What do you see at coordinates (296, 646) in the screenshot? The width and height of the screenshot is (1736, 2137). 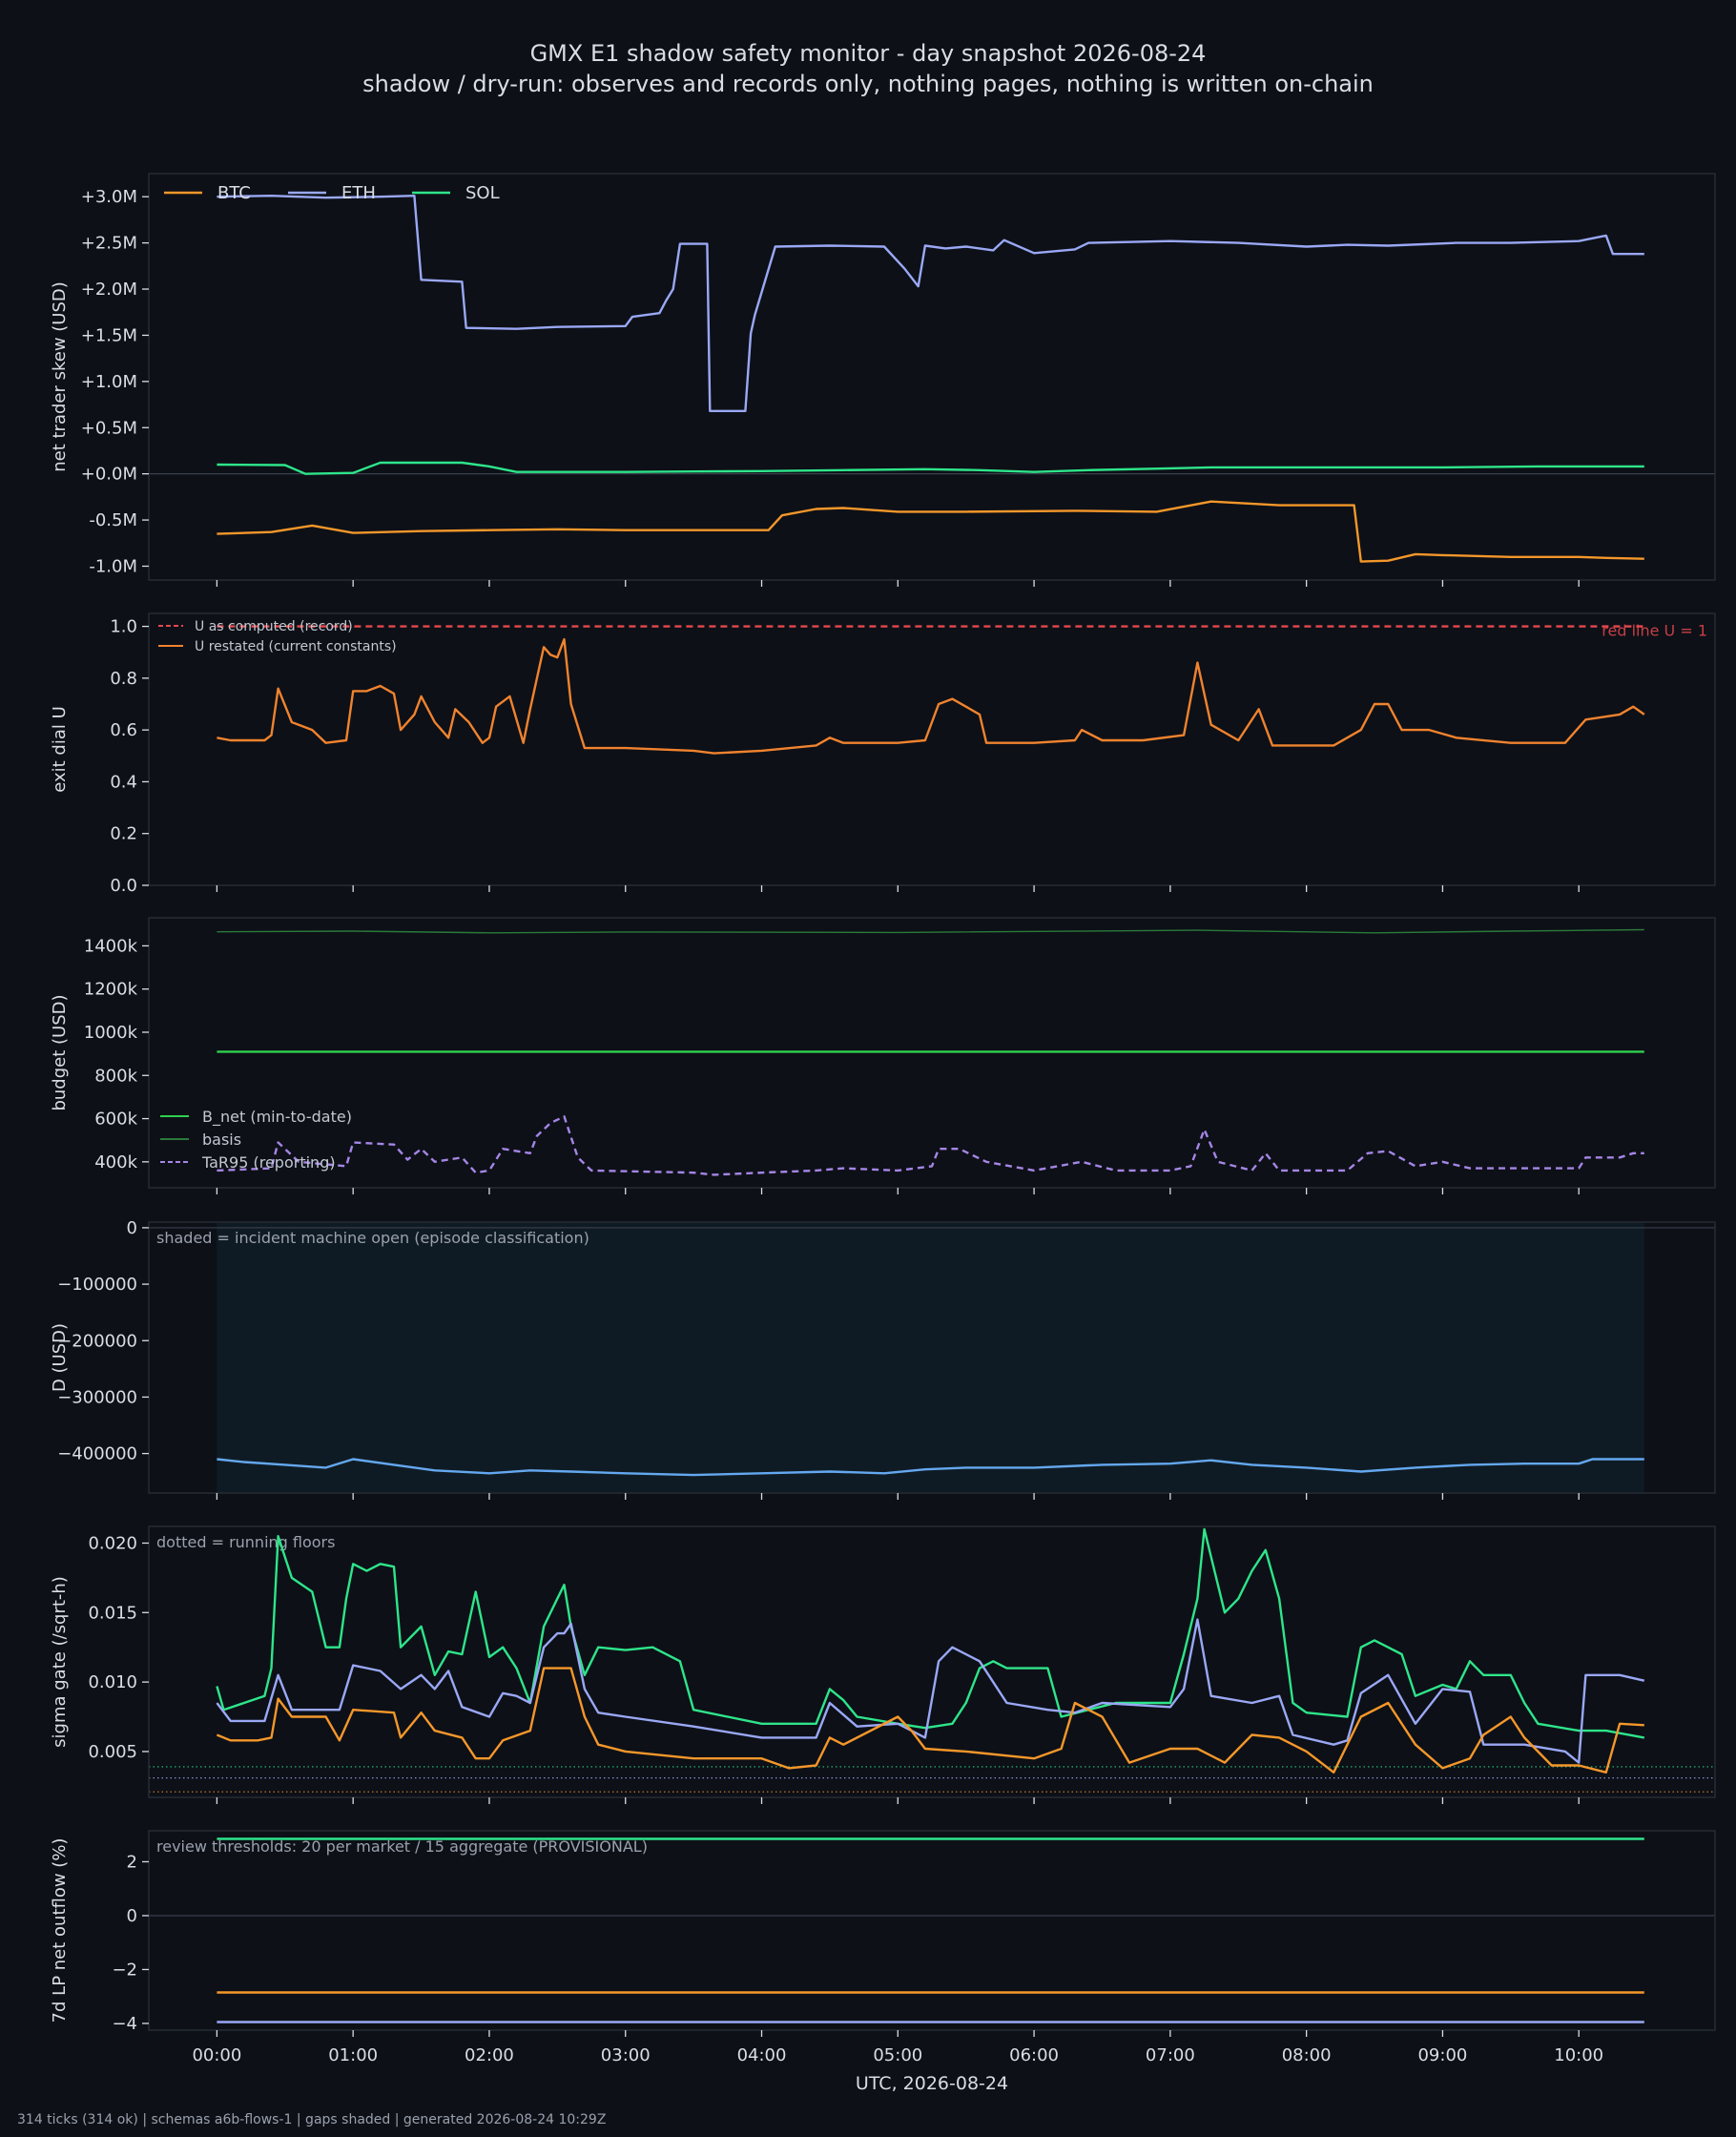 I see `legend-label: U restated (current constants)` at bounding box center [296, 646].